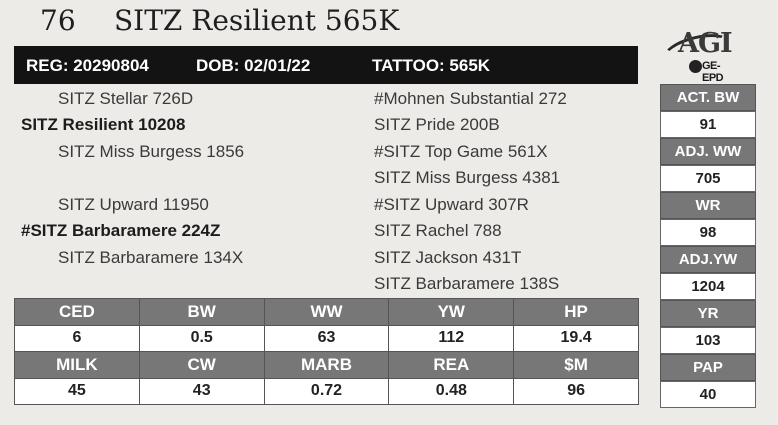  I want to click on epd-header-ww: WW, so click(326, 312).